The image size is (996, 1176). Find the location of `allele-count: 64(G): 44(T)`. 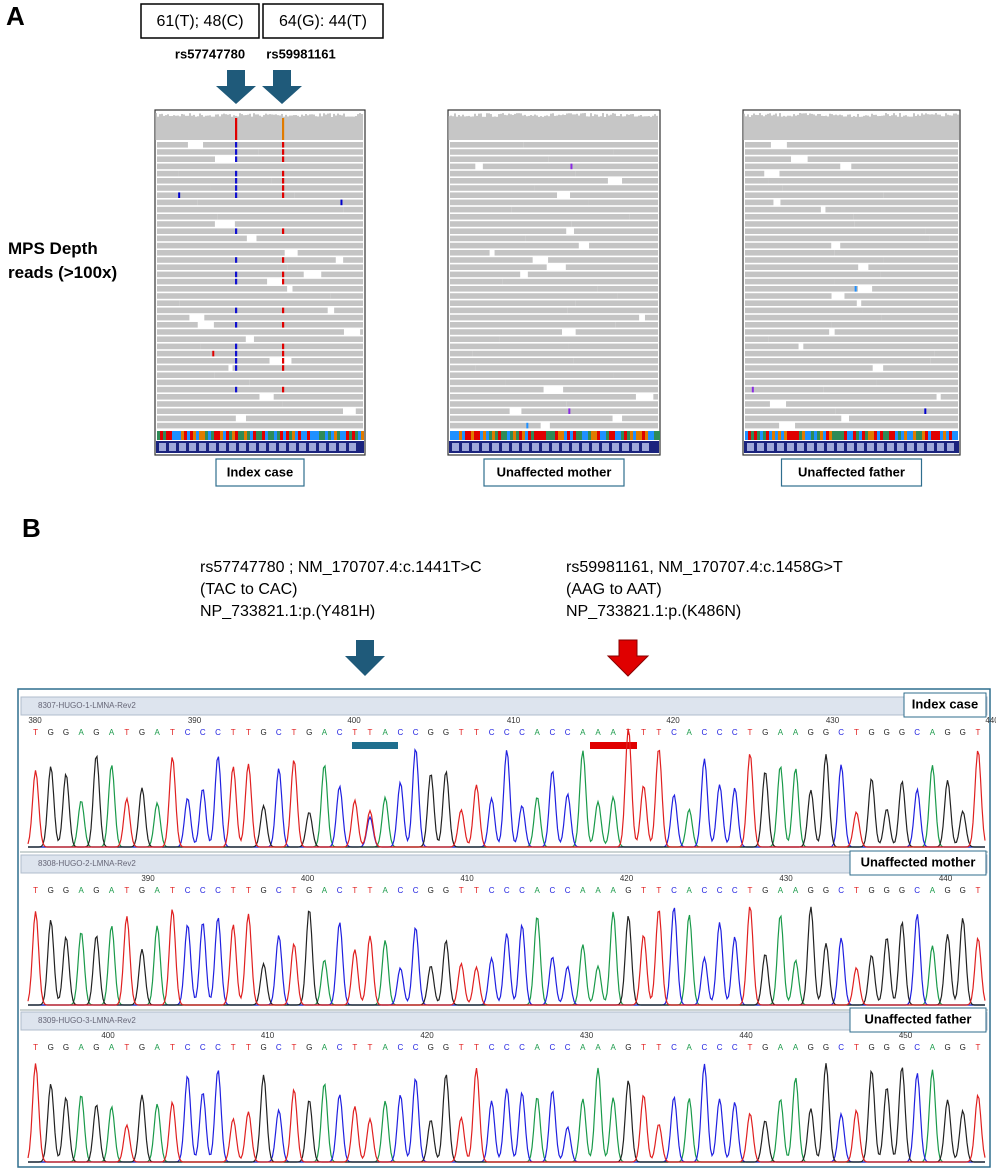

allele-count: 64(G): 44(T) is located at coordinates (323, 21).